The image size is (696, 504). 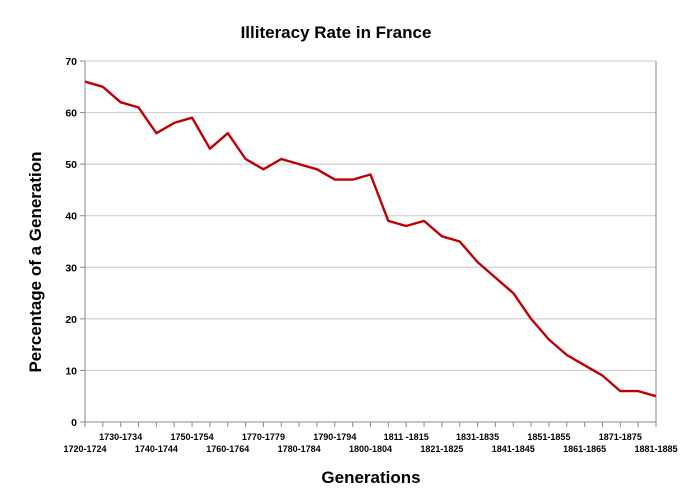 I want to click on y-tick-label: 0, so click(x=74, y=423).